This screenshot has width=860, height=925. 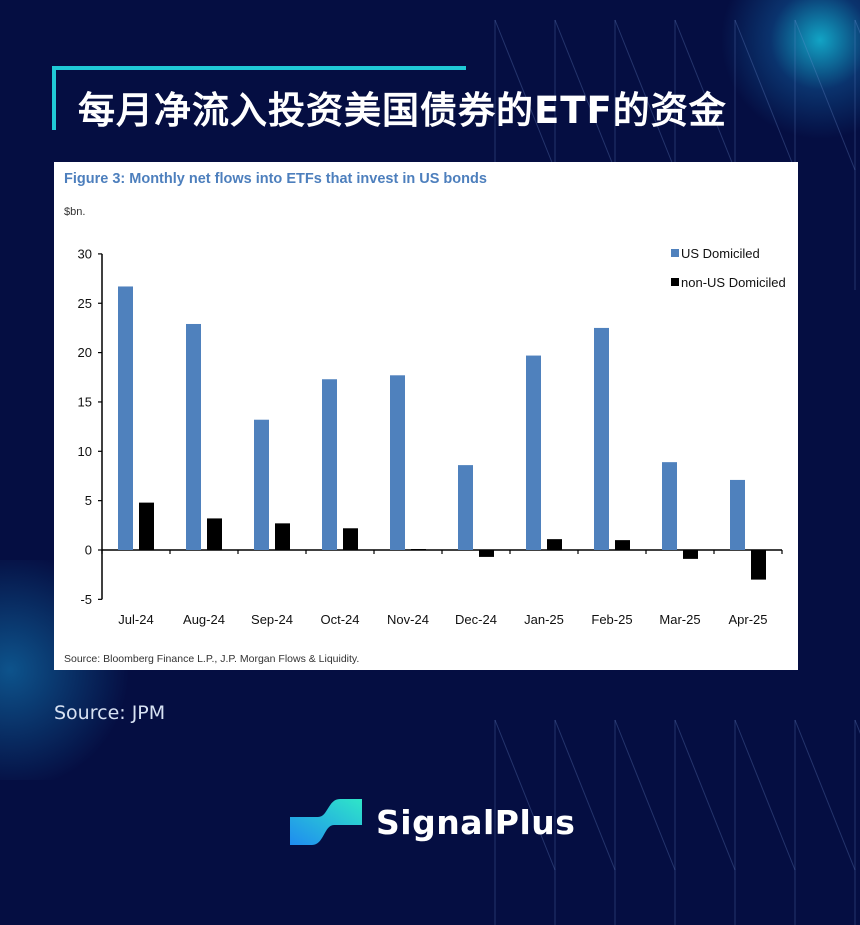 I want to click on x-tick-label: Mar-25, so click(x=679, y=619).